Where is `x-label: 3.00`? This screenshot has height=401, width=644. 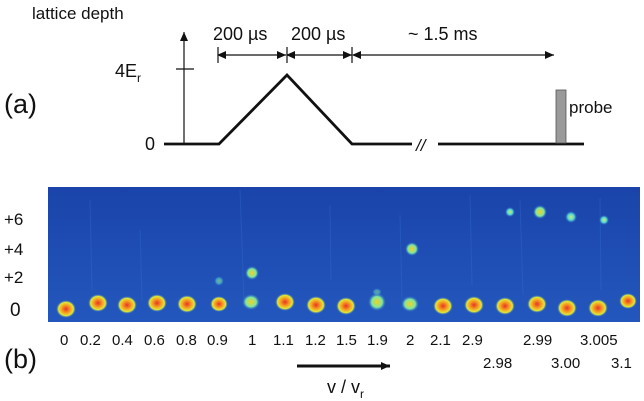 x-label: 3.00 is located at coordinates (565, 363).